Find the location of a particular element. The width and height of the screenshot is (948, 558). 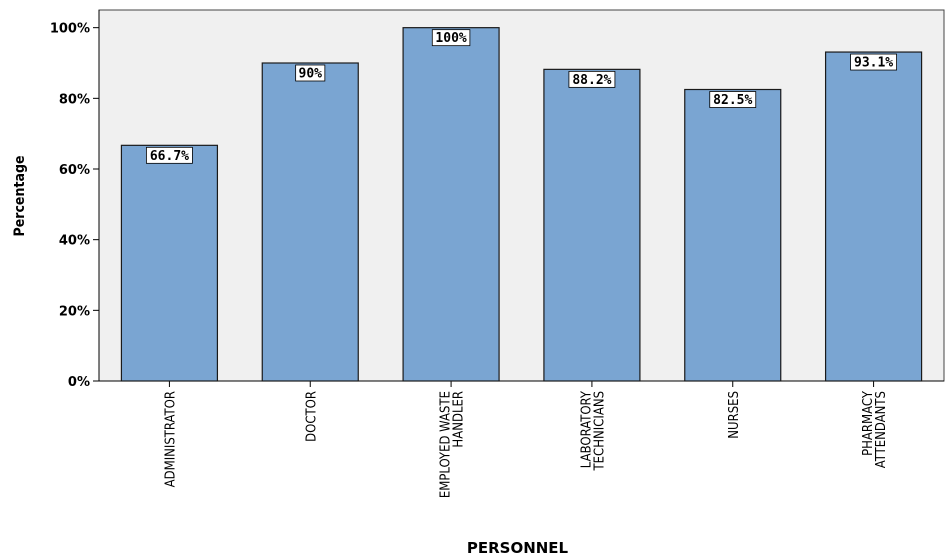

x-tick-label: ADMINISTRATOR is located at coordinates (170, 439).